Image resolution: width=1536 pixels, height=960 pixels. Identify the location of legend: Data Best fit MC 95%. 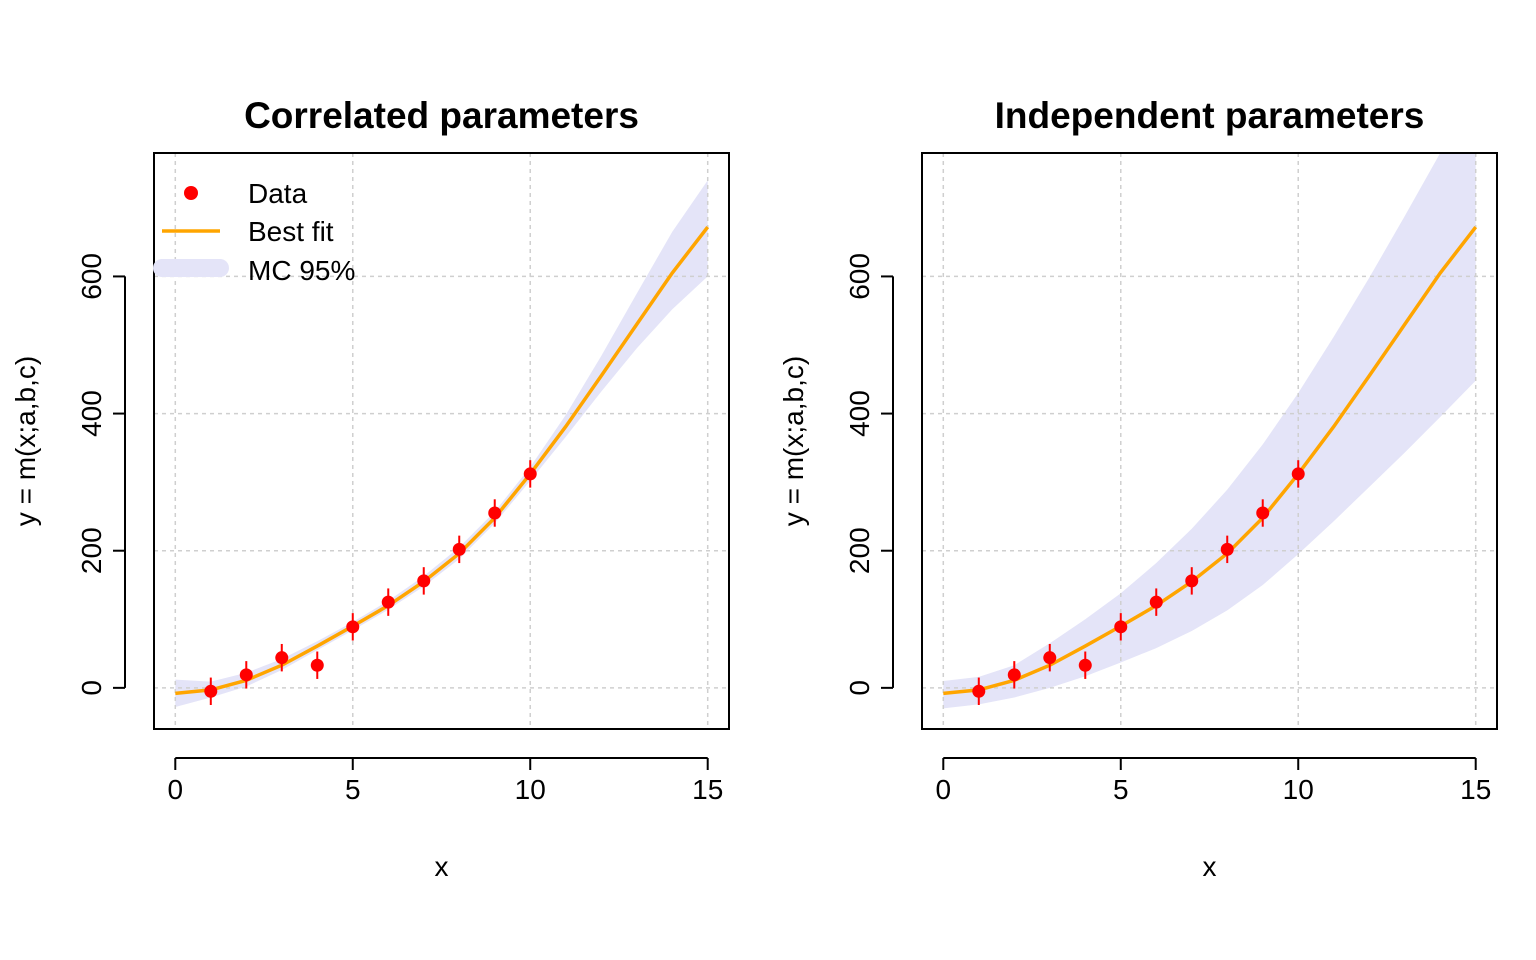
(254, 232).